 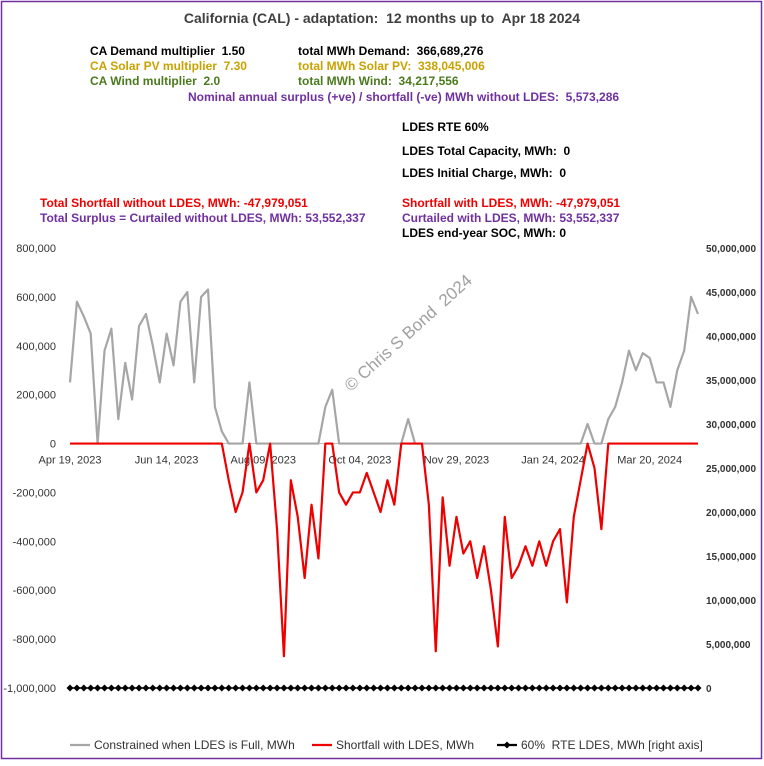 What do you see at coordinates (484, 233) in the screenshot?
I see `annotation: LDES end-year SOC, MWh: 0` at bounding box center [484, 233].